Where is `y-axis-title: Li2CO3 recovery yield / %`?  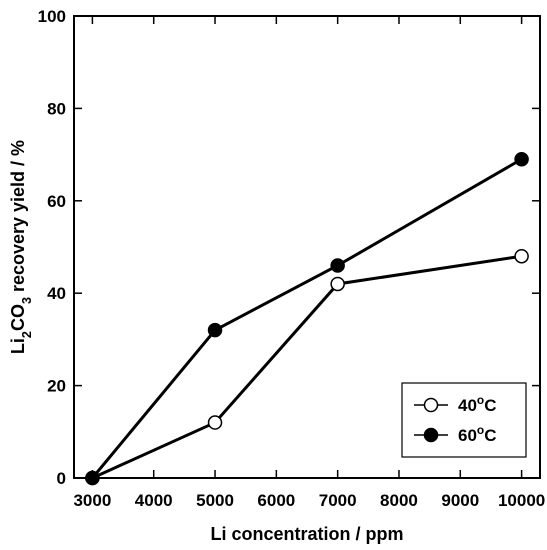
y-axis-title: Li2CO3 recovery yield / % is located at coordinates (21, 247).